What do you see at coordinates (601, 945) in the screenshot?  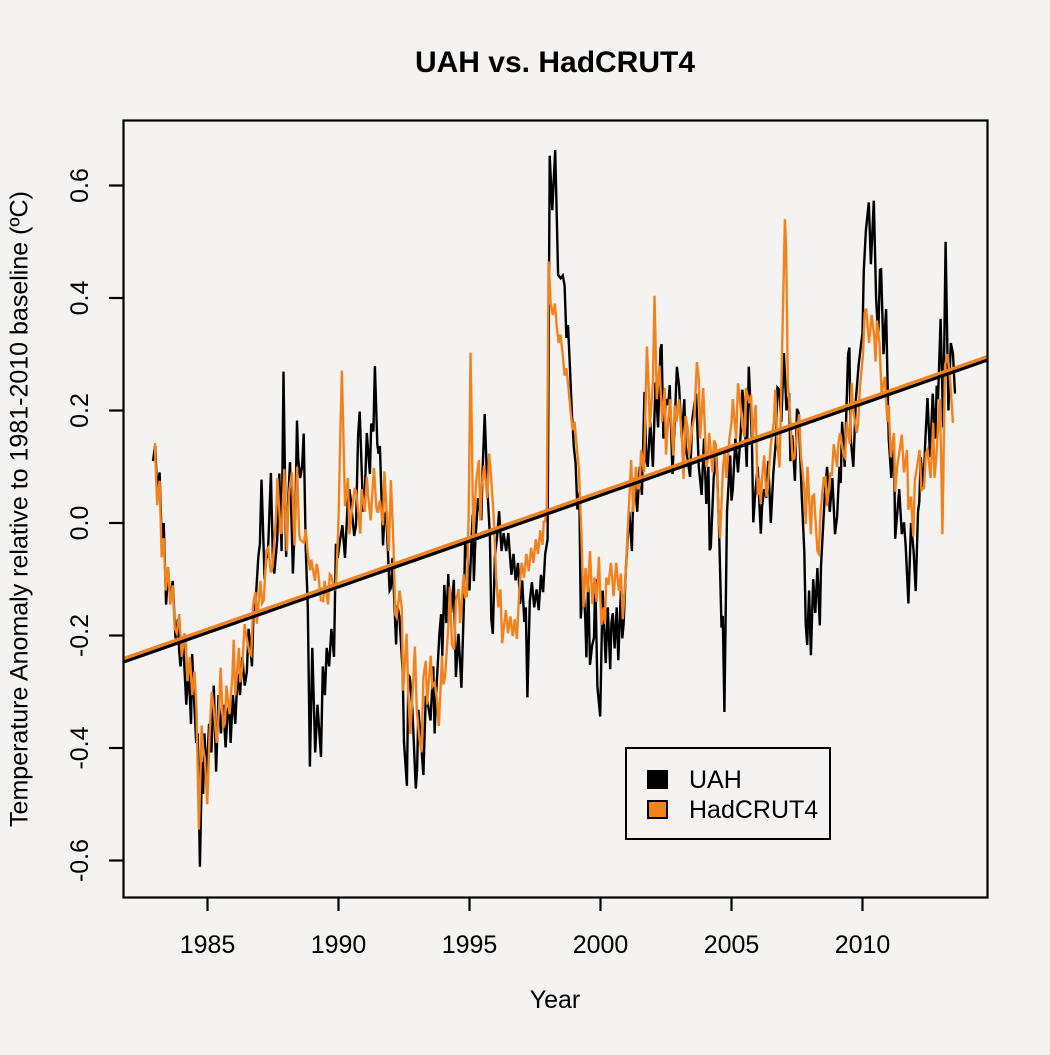 I see `svg-text: 2000` at bounding box center [601, 945].